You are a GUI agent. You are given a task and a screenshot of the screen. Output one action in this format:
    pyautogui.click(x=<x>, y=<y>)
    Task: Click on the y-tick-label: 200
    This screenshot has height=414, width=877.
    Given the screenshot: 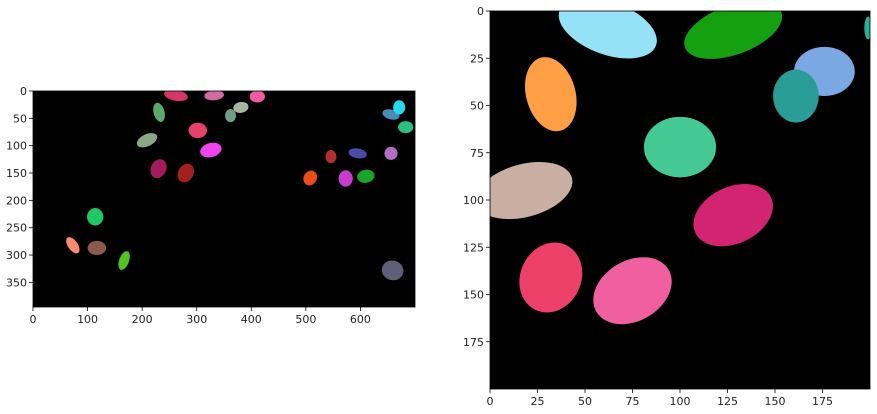 What is the action you would take?
    pyautogui.click(x=16, y=200)
    